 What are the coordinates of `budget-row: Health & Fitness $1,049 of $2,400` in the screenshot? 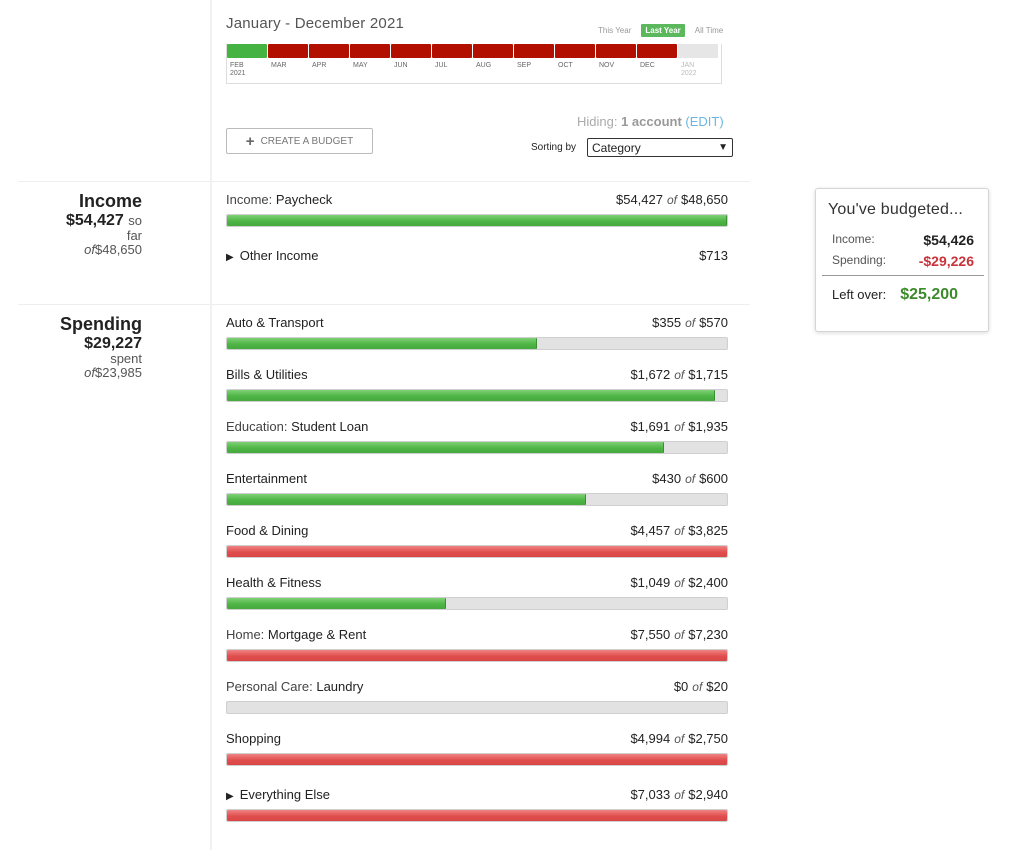 It's located at (477, 592).